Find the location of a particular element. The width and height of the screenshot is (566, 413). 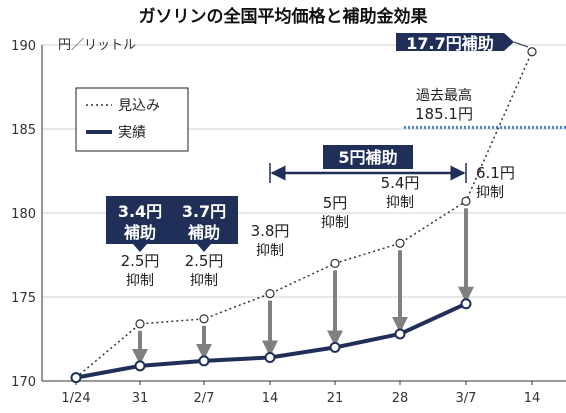

suppression-amount-2: 2.5円 is located at coordinates (204, 261).